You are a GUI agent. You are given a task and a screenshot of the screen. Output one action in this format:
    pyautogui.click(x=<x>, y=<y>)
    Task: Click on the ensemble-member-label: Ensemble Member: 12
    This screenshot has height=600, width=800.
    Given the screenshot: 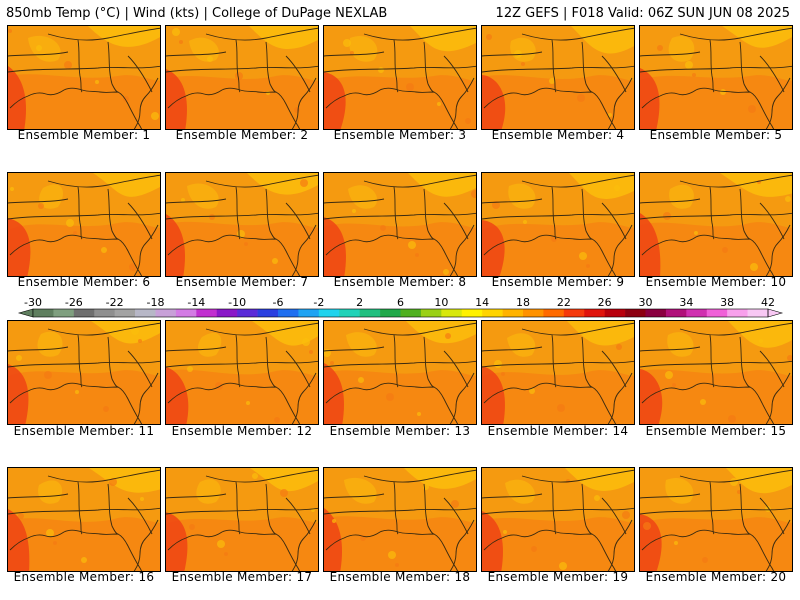 What is the action you would take?
    pyautogui.click(x=242, y=431)
    